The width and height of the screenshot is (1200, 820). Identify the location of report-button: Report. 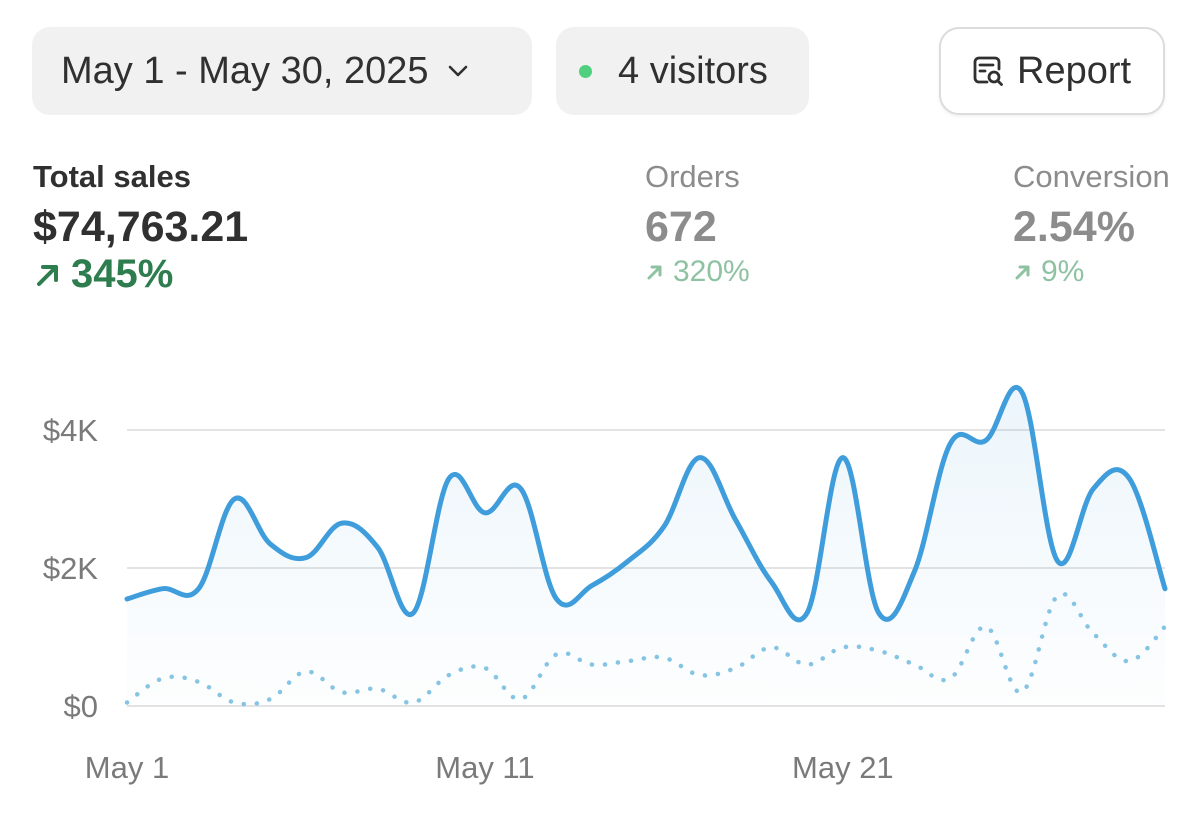
(1052, 71).